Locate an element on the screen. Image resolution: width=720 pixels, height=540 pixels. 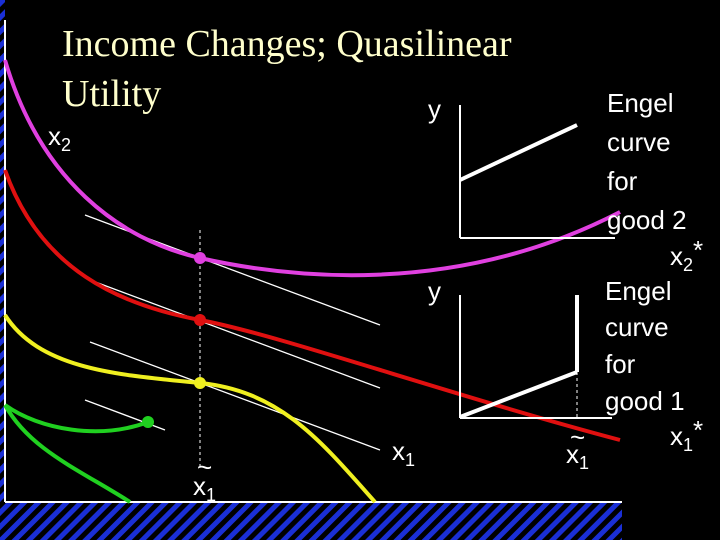
title-line: Utility is located at coordinates (111, 94).